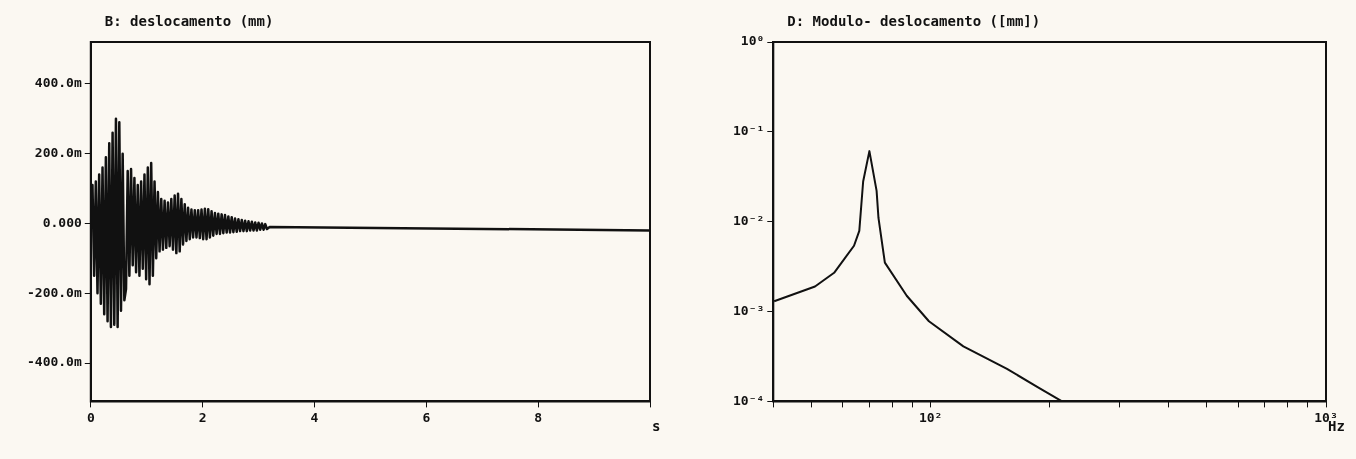  I want to click on x-tick-label: 8, so click(538, 417).